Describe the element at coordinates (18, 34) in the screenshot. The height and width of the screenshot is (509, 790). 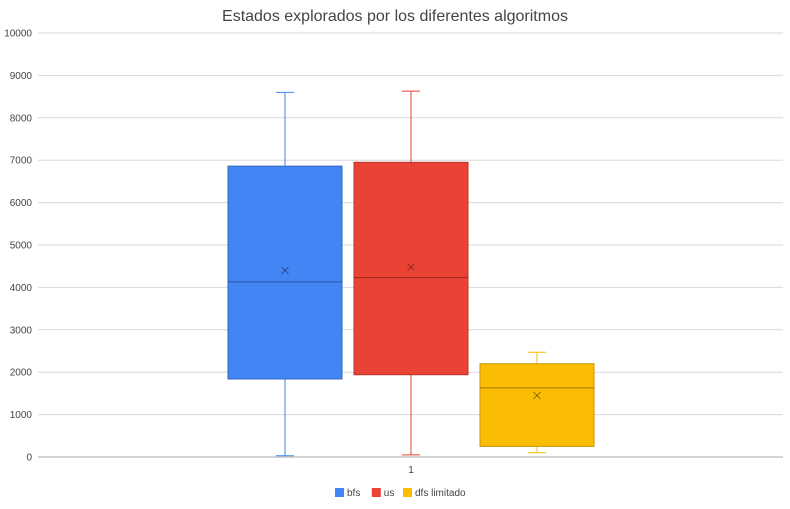
I see `y-tick-label: 10000` at that location.